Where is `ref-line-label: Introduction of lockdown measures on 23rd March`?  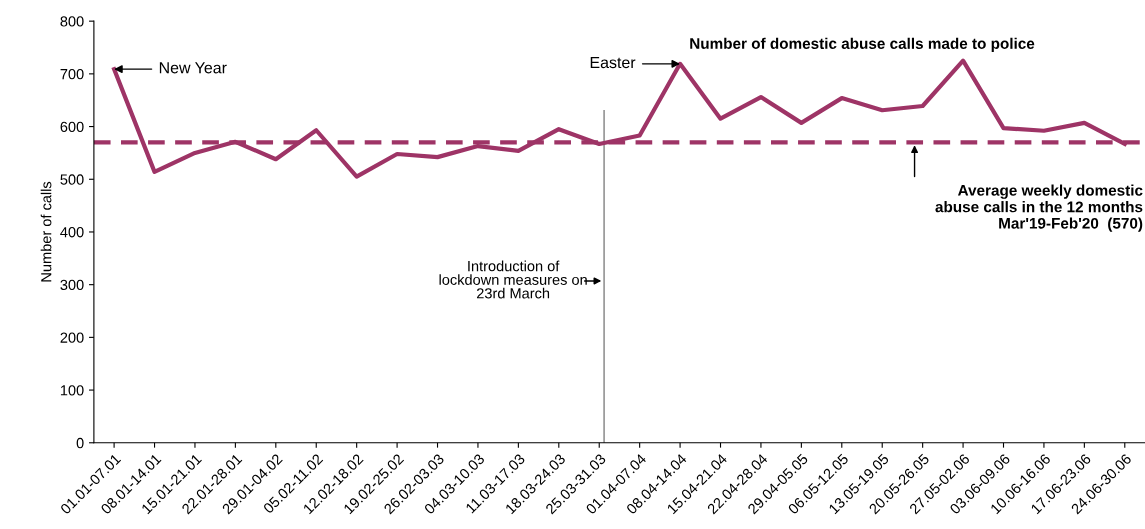
ref-line-label: Introduction of lockdown measures on 23rd March is located at coordinates (513, 279).